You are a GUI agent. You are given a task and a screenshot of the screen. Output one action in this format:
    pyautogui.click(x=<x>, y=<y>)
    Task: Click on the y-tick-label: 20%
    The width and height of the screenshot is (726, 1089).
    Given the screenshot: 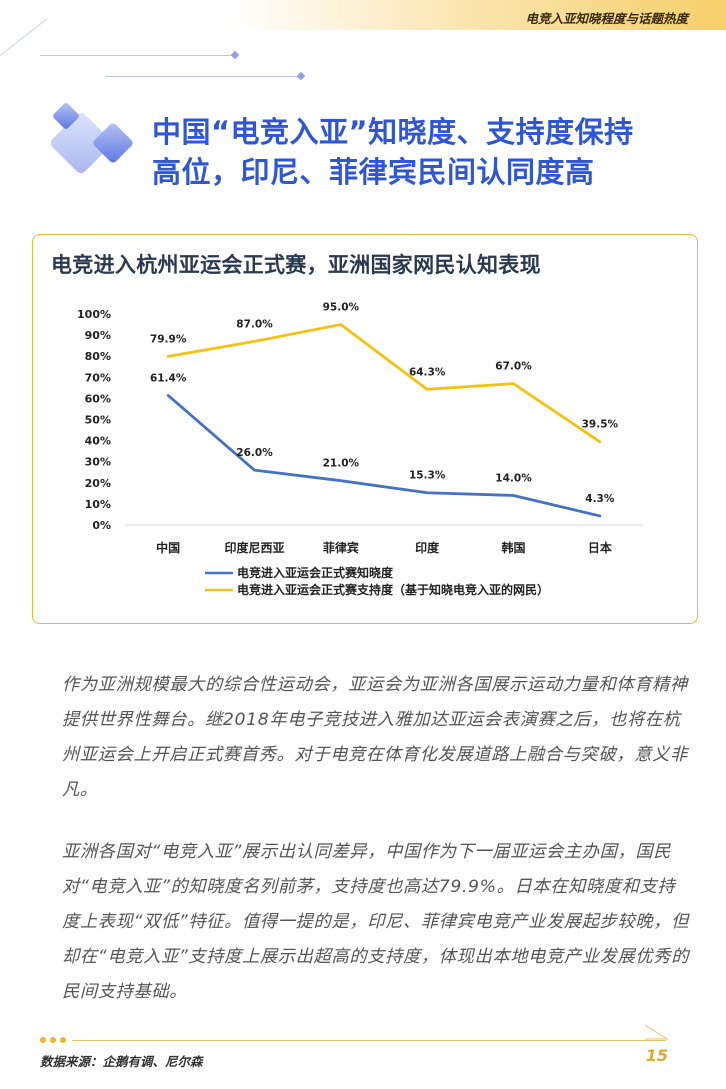 What is the action you would take?
    pyautogui.click(x=98, y=483)
    